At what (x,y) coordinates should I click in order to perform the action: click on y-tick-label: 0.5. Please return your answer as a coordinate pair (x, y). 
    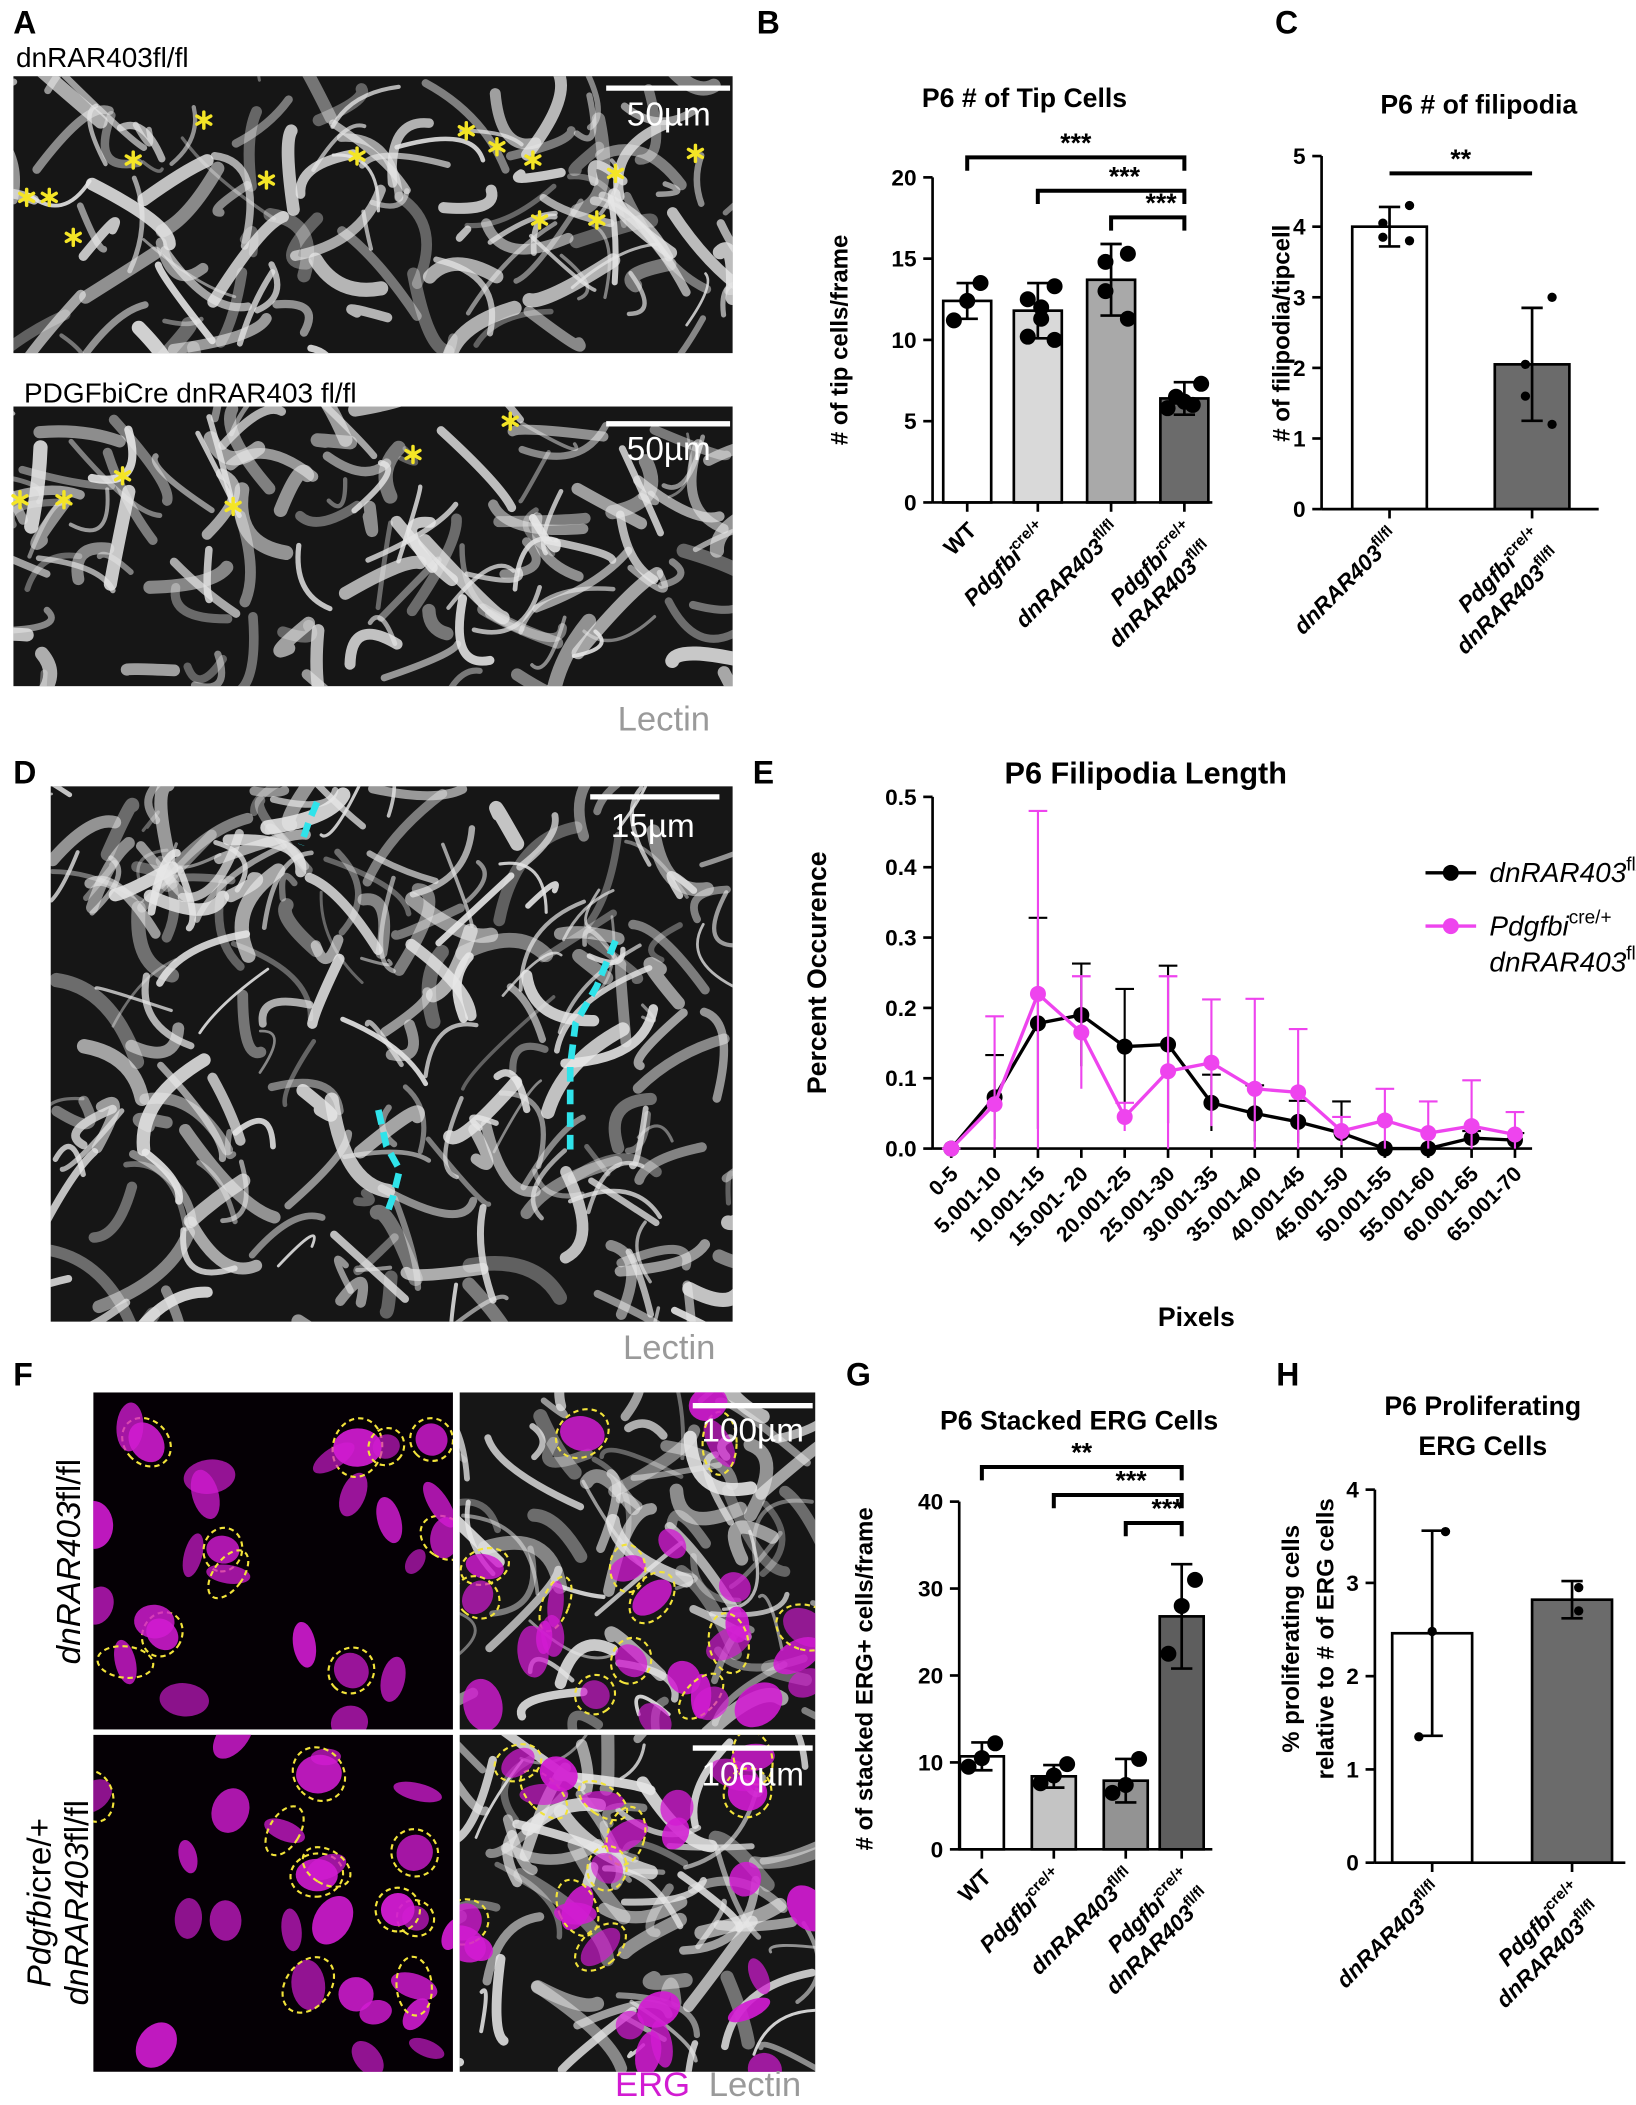
    Looking at the image, I should click on (900, 797).